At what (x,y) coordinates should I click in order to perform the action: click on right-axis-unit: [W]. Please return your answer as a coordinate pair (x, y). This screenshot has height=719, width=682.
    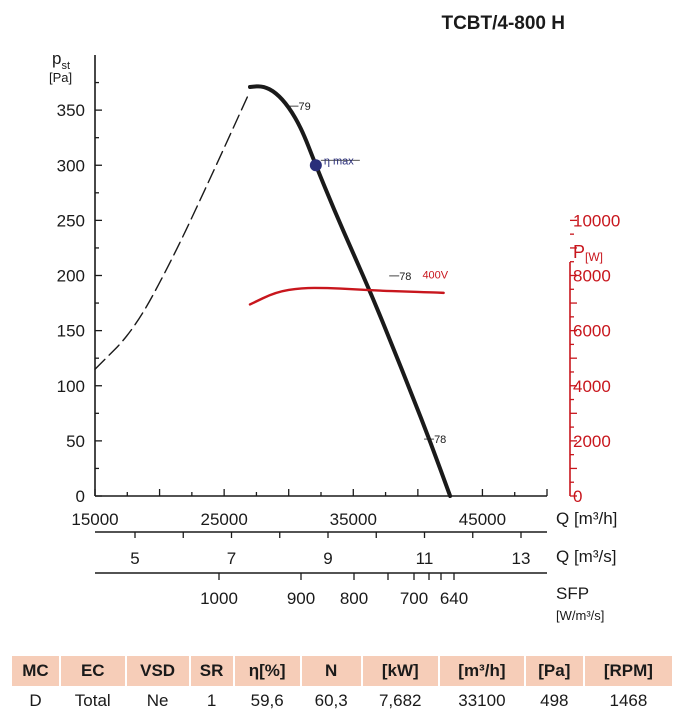
    Looking at the image, I should click on (594, 257).